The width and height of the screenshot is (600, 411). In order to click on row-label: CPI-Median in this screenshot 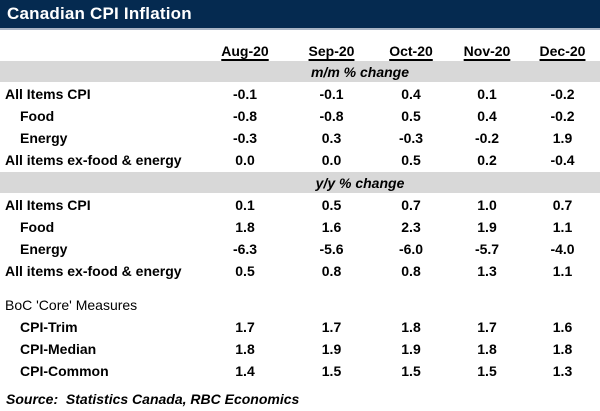, I will do `click(58, 349)`.